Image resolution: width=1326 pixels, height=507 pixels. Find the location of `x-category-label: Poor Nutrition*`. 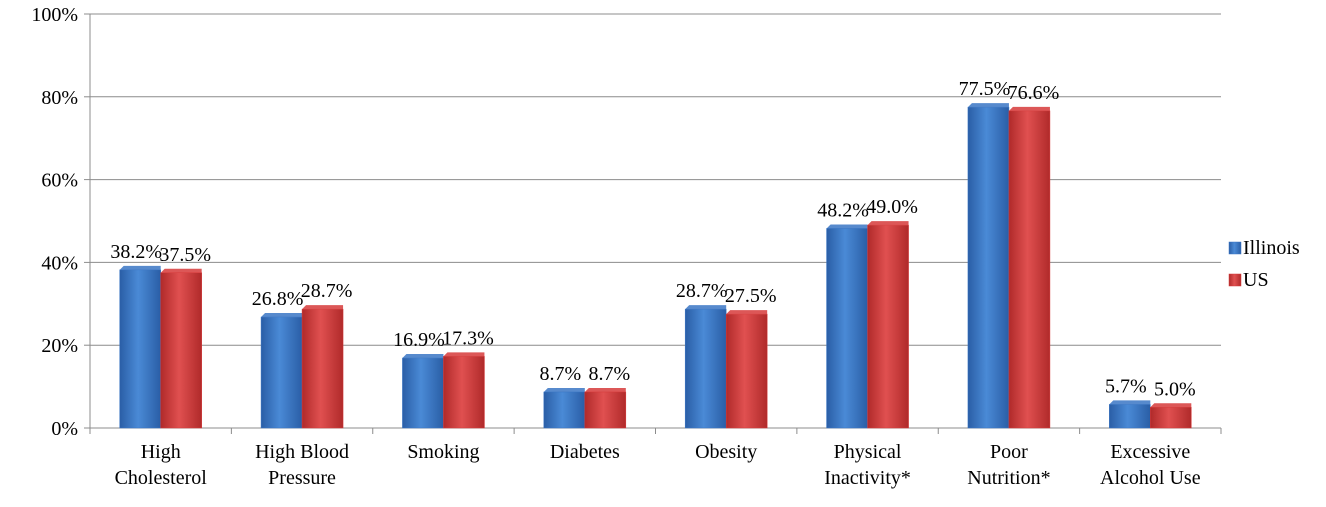

x-category-label: Poor Nutrition* is located at coordinates (1008, 465).